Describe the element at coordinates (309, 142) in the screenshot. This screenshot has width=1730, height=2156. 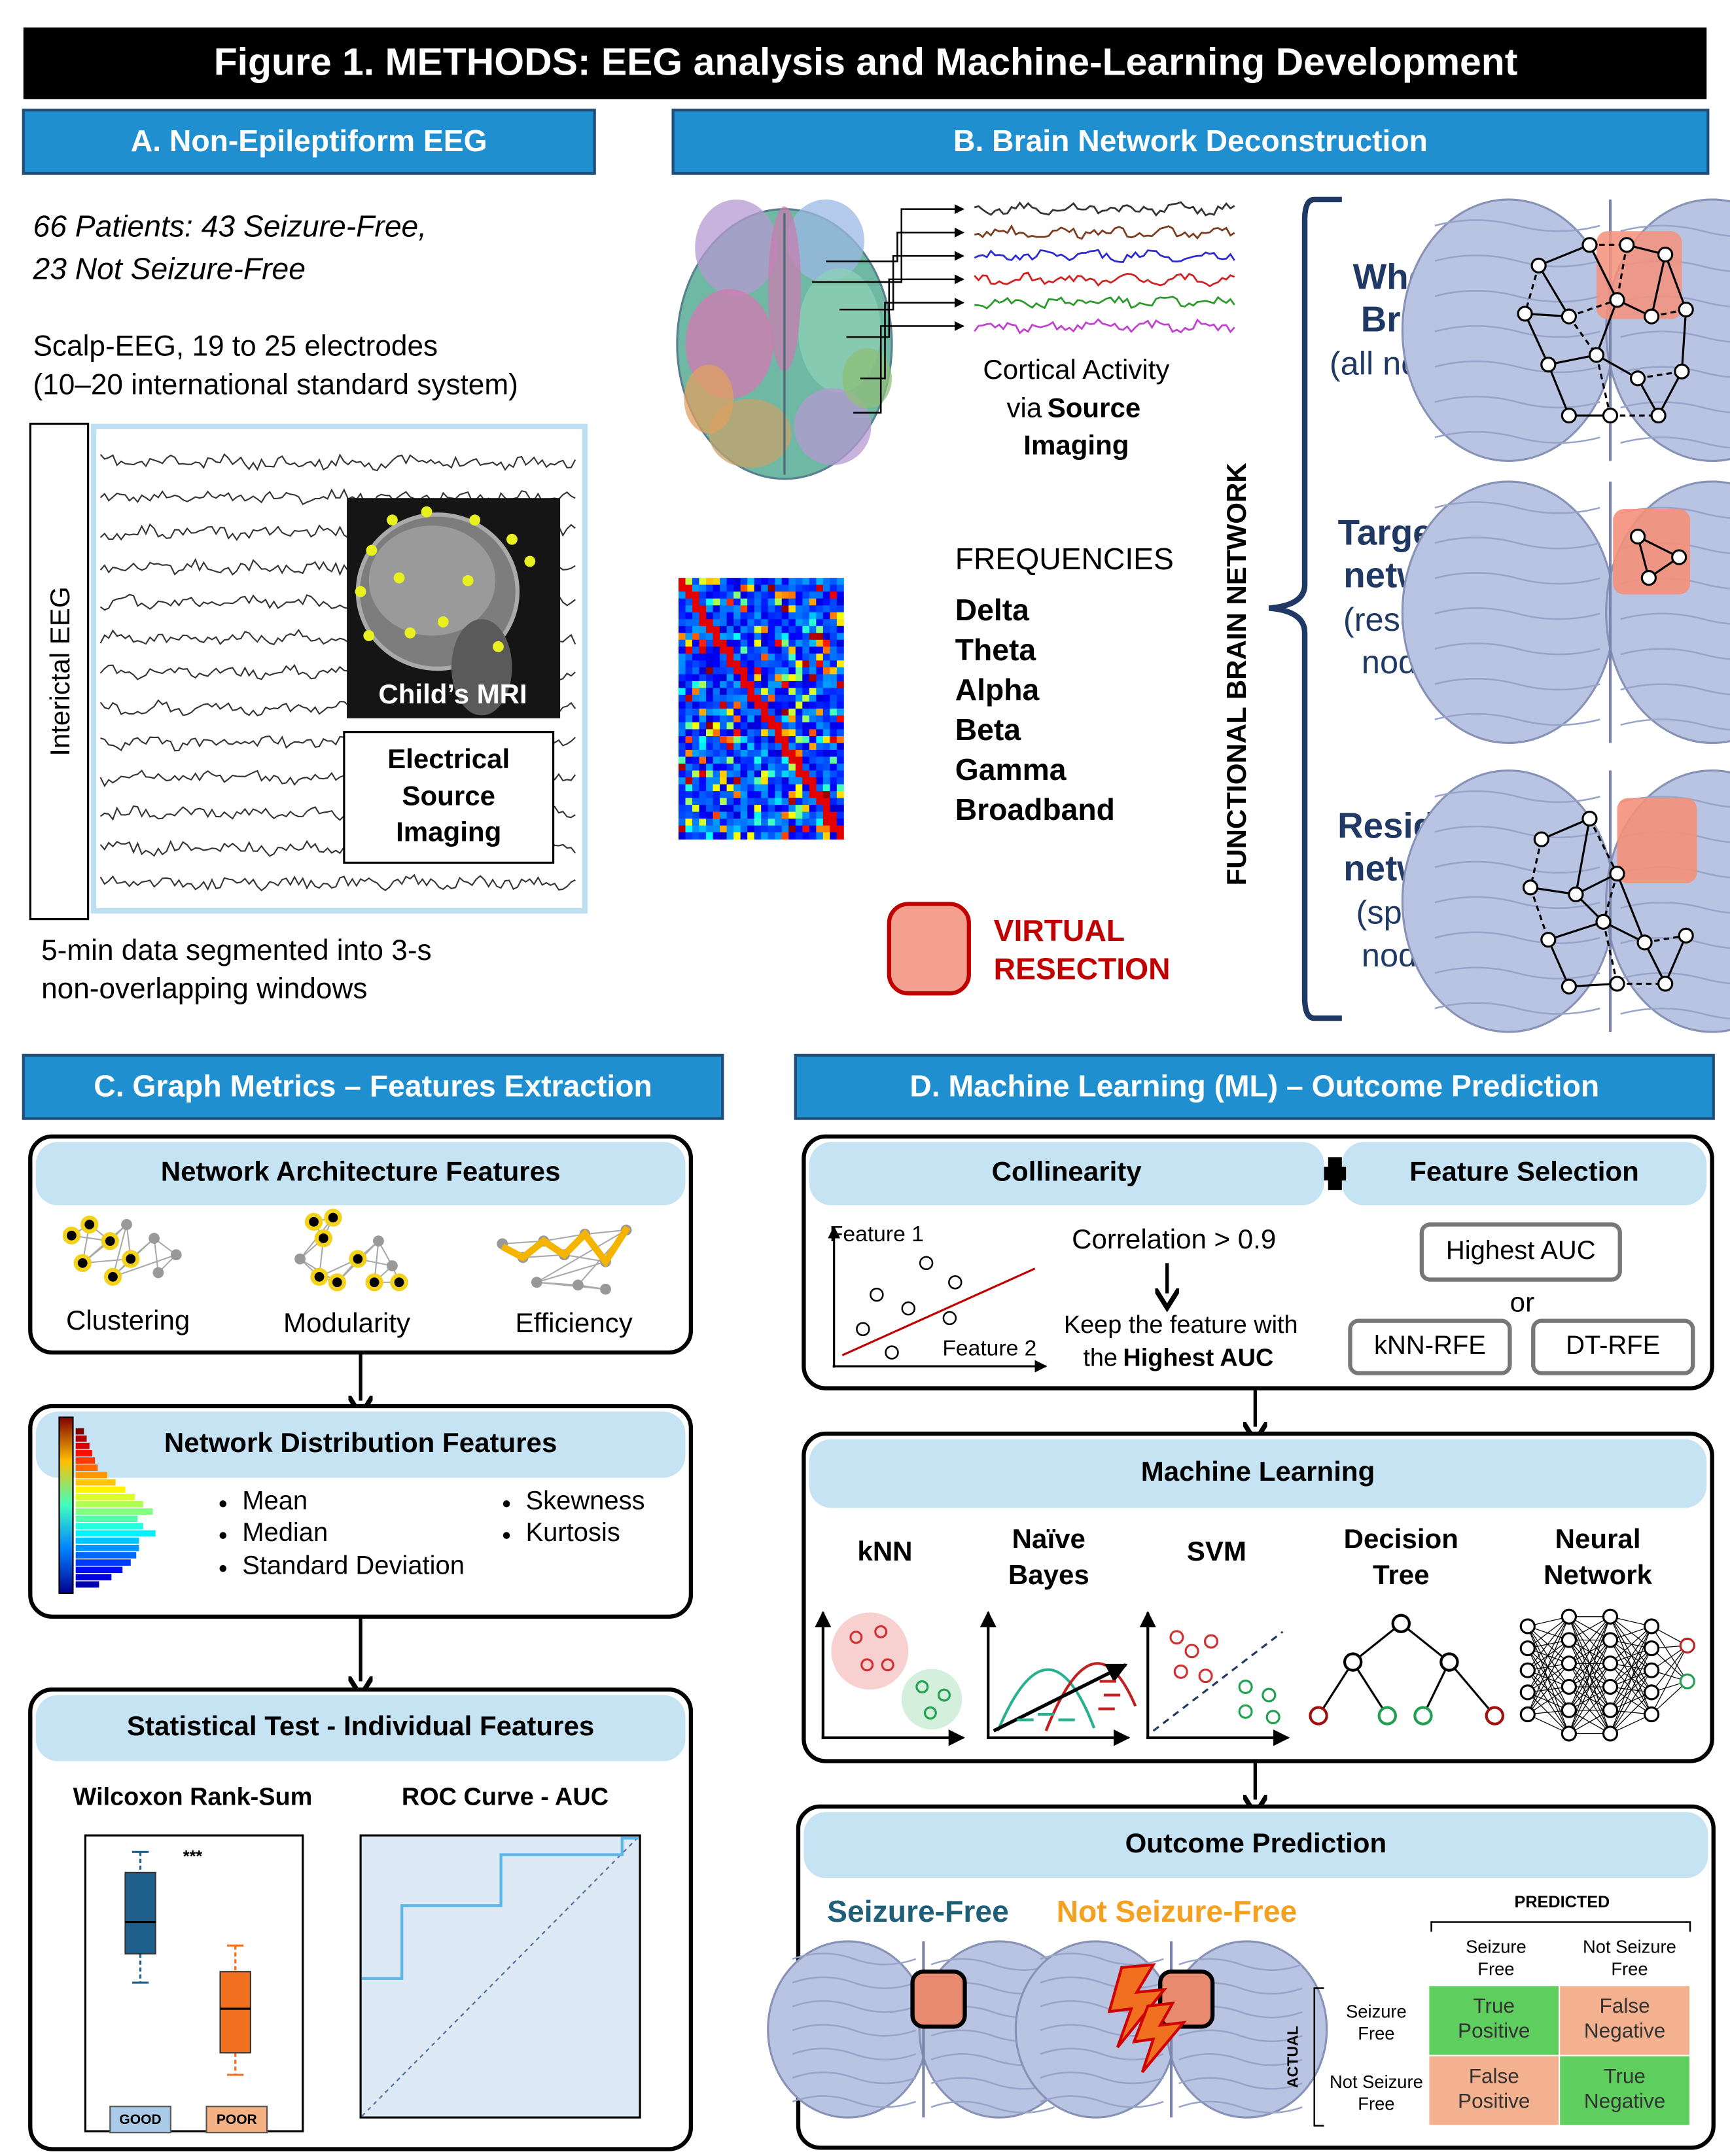
I see `panel-heading-bar` at that location.